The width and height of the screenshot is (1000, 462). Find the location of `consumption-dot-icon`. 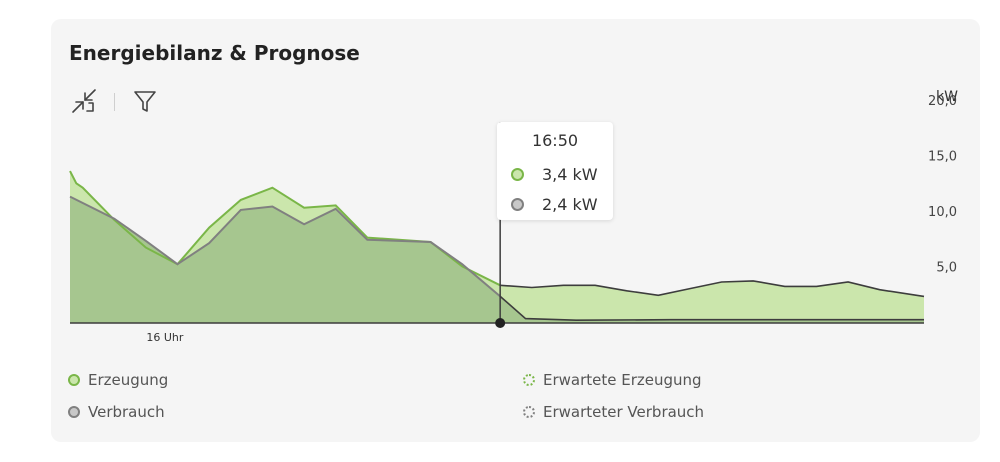

consumption-dot-icon is located at coordinates (517, 204).